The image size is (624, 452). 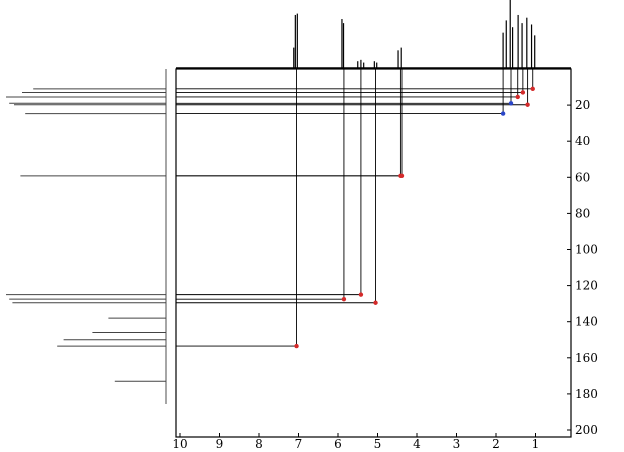 I want to click on y-tick-label: 140, so click(x=586, y=322).